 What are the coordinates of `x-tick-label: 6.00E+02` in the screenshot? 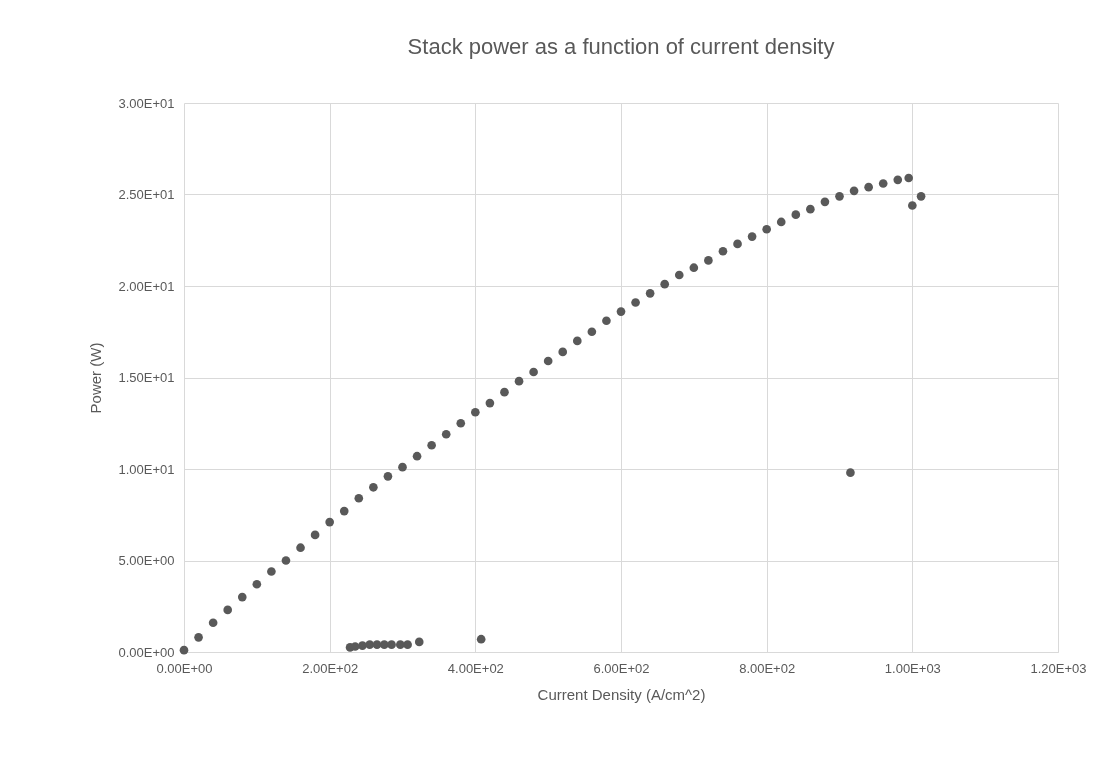 It's located at (621, 668).